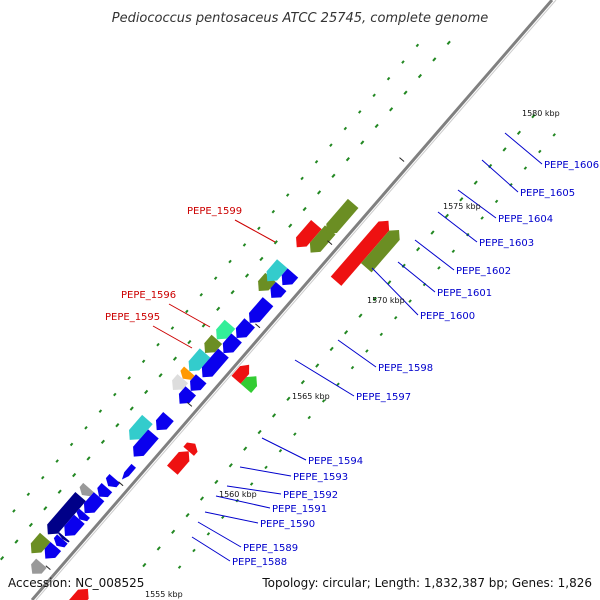  What do you see at coordinates (259, 562) in the screenshot?
I see `gene-label-reverse-0: PEPE_1588` at bounding box center [259, 562].